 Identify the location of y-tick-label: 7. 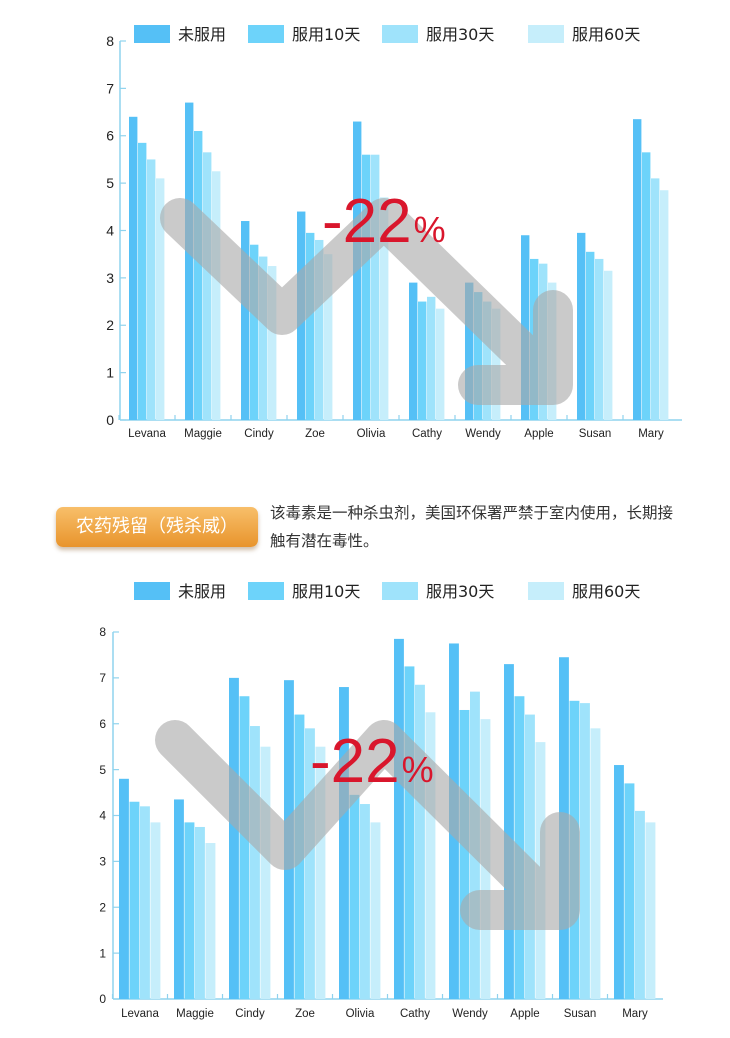
(102, 678).